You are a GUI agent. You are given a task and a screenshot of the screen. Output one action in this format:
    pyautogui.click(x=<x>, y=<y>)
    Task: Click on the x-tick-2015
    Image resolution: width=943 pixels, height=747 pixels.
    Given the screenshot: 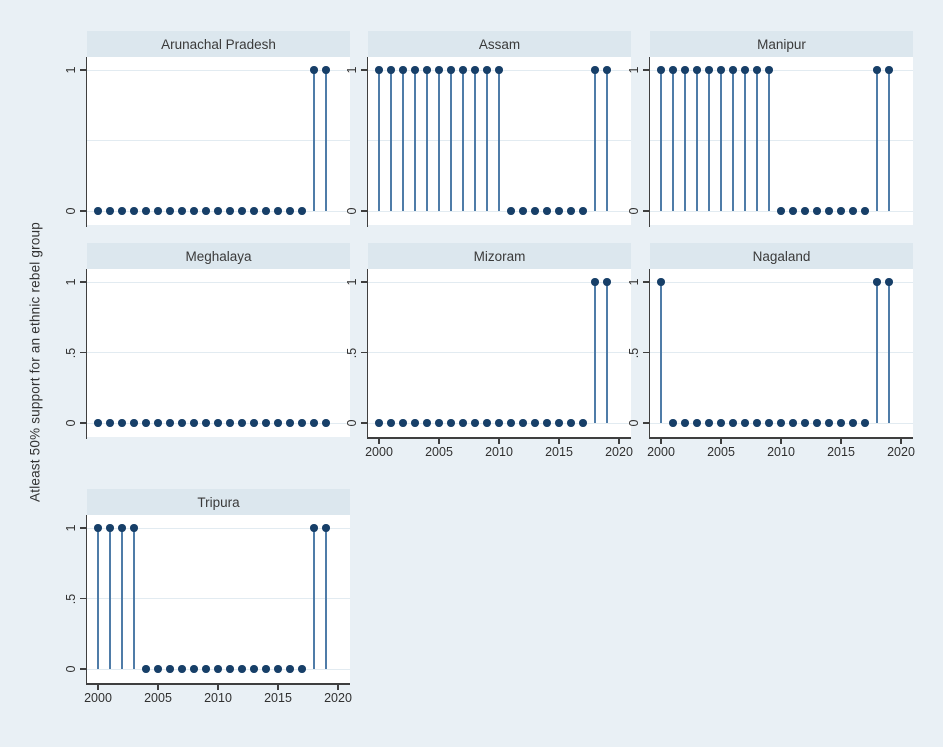 What is the action you would take?
    pyautogui.click(x=841, y=441)
    